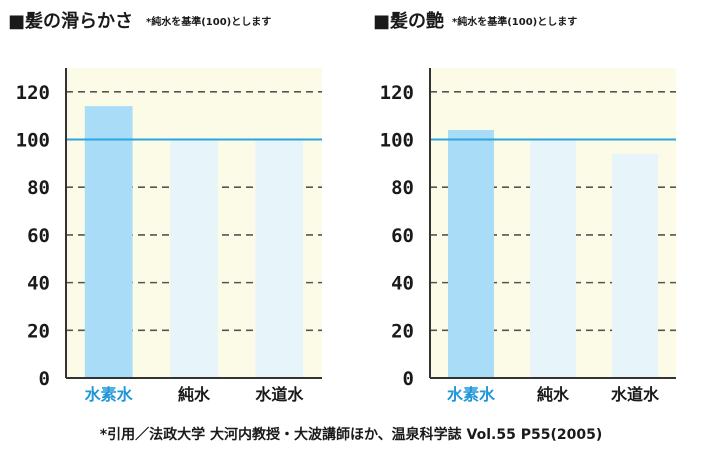 The image size is (702, 464). I want to click on chart-title: ■髪の艶, so click(408, 21).